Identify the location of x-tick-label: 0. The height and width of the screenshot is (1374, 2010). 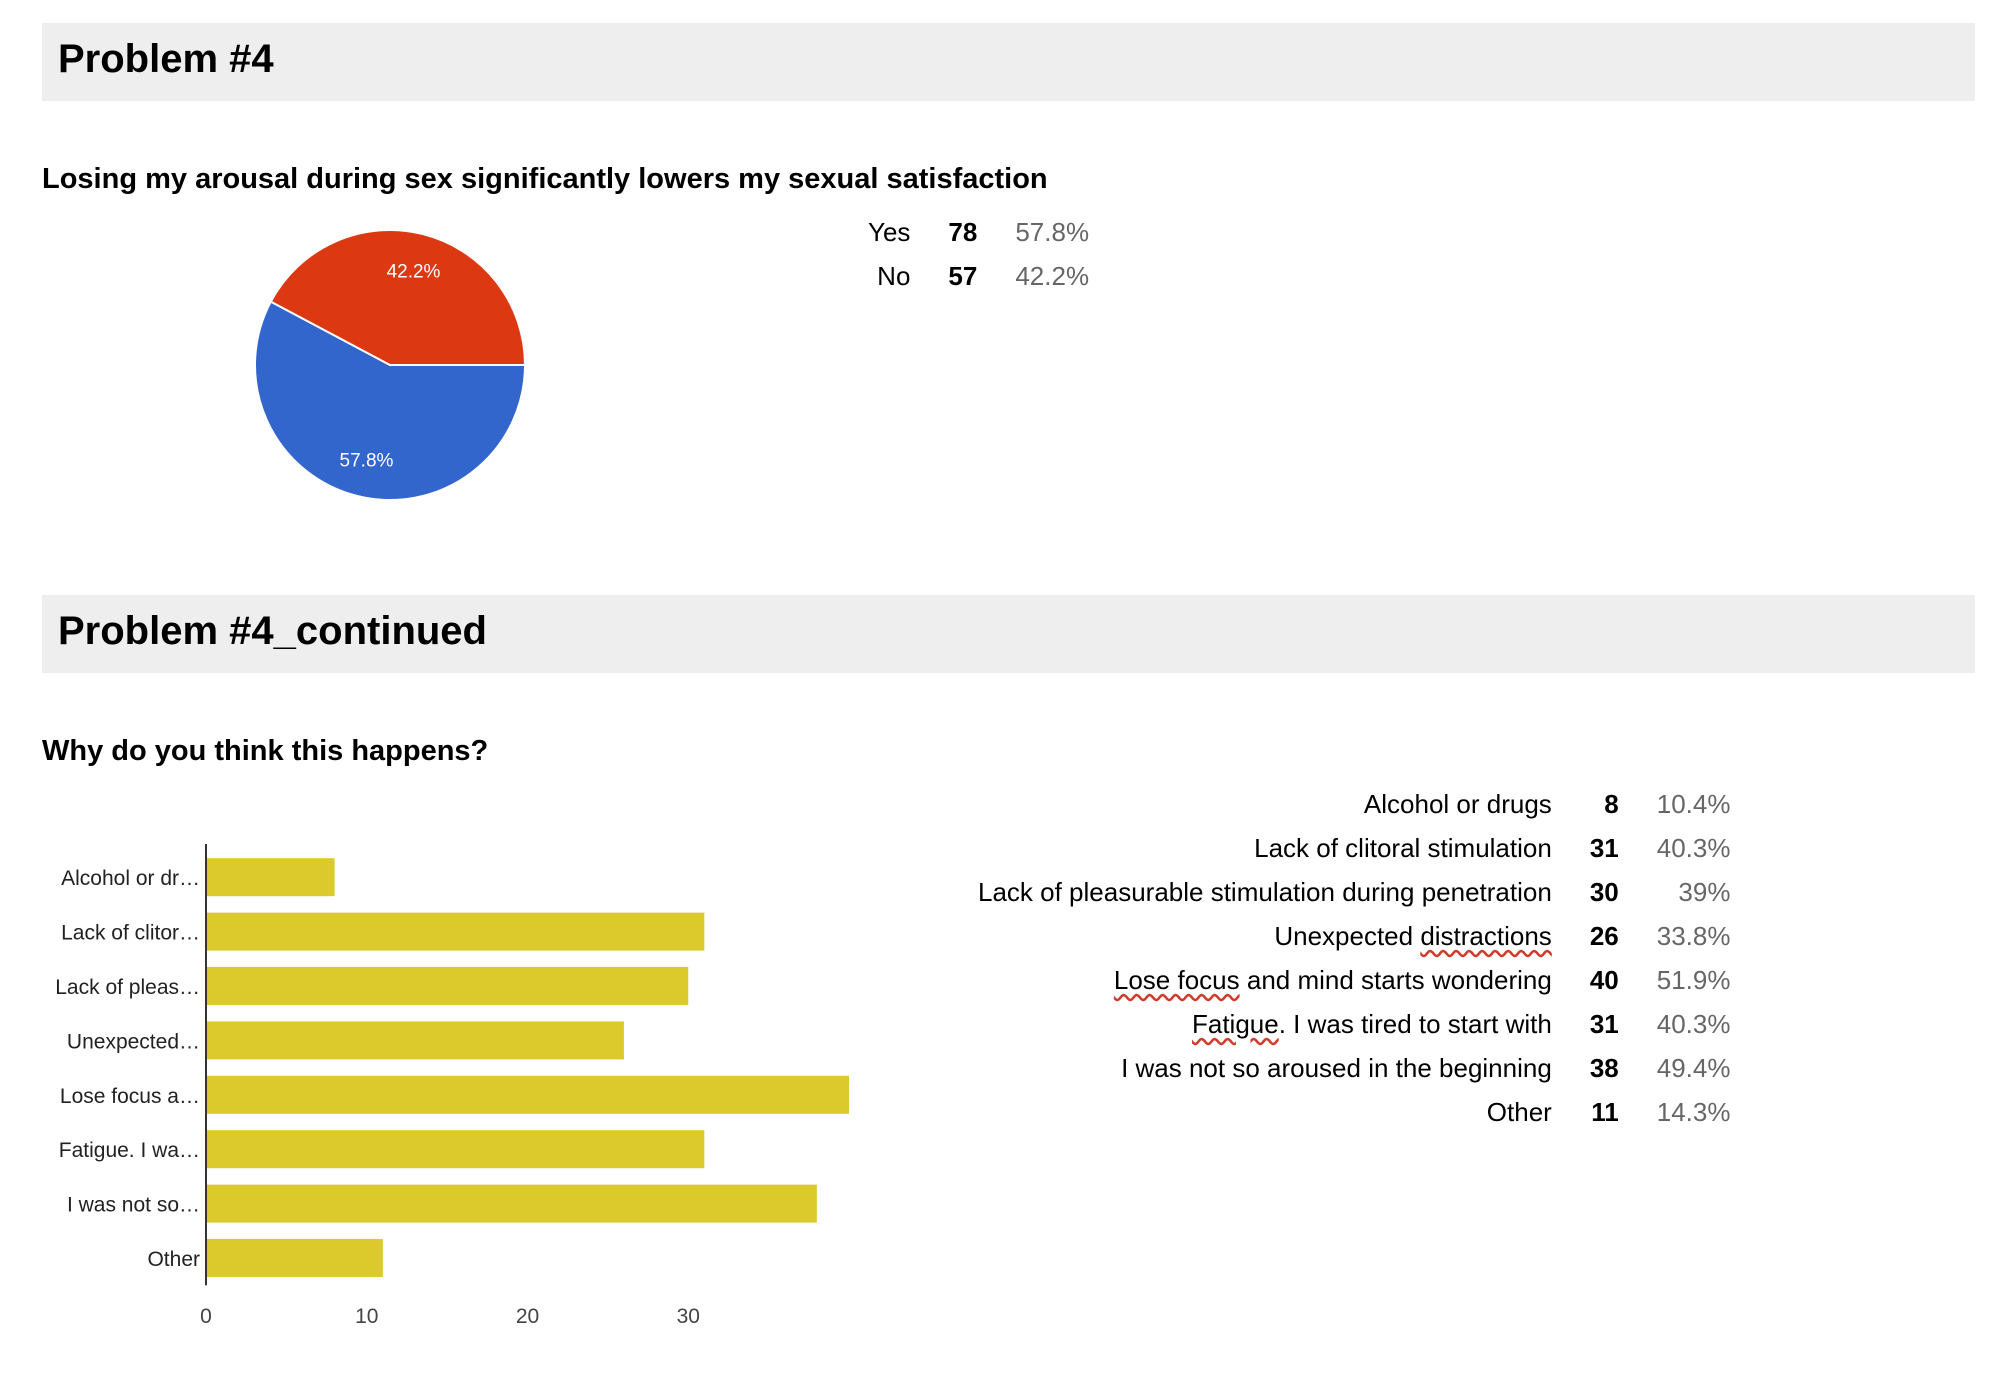
(206, 1316).